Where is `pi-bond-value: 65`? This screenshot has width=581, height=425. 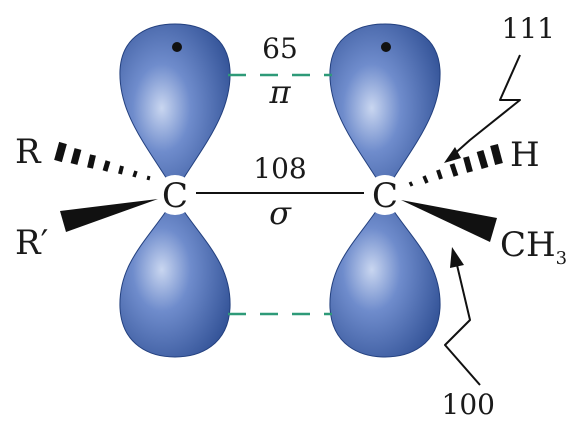
pi-bond-value: 65 is located at coordinates (280, 48).